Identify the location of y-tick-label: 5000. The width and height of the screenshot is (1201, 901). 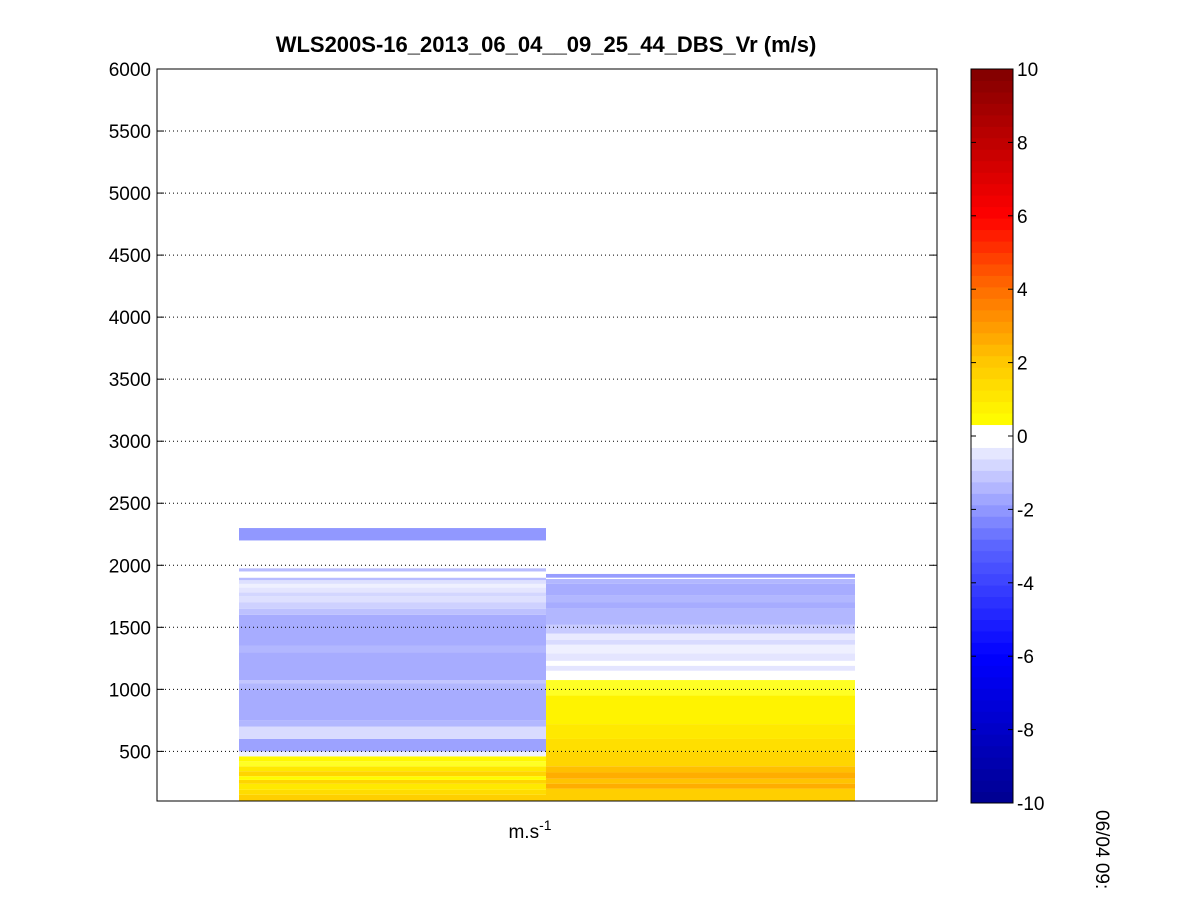
(130, 194).